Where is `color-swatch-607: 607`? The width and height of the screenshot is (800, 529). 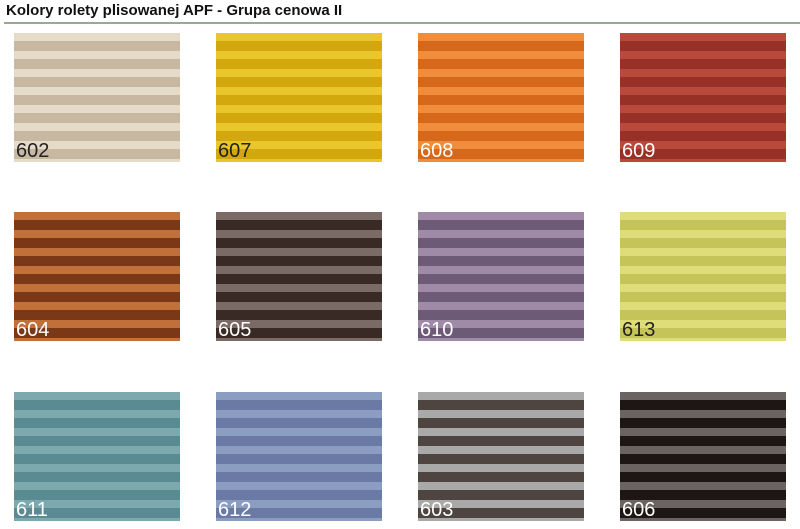 color-swatch-607: 607 is located at coordinates (299, 97).